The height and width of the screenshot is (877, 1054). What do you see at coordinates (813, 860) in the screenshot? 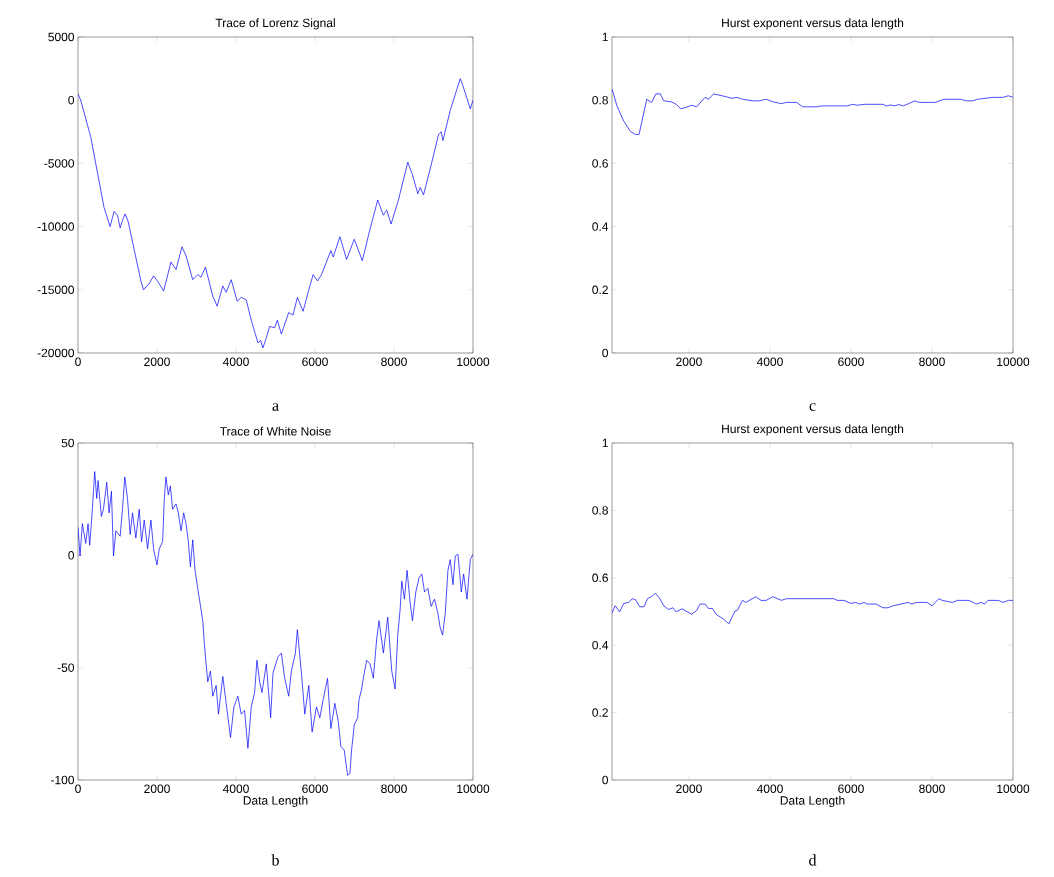
I see `text: d` at bounding box center [813, 860].